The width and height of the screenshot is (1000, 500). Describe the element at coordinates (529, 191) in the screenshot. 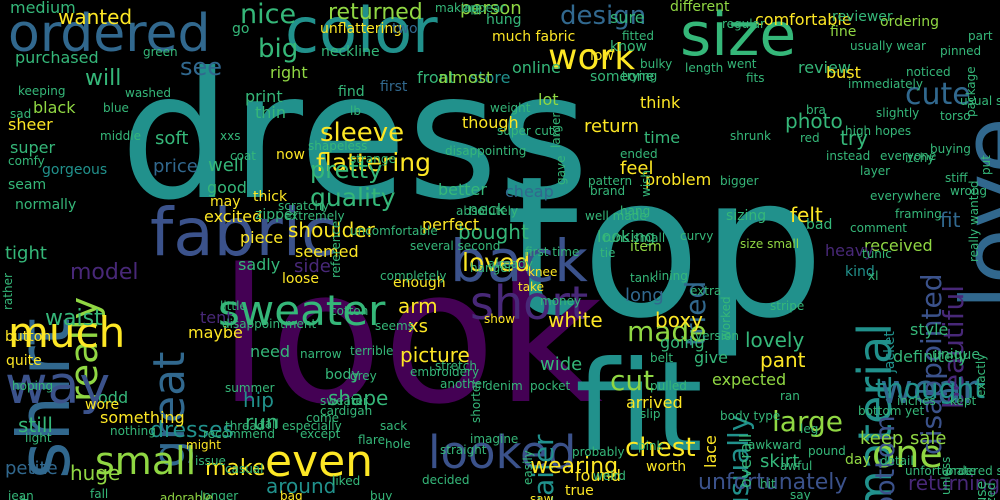

I see `word-cheap: cheap` at that location.